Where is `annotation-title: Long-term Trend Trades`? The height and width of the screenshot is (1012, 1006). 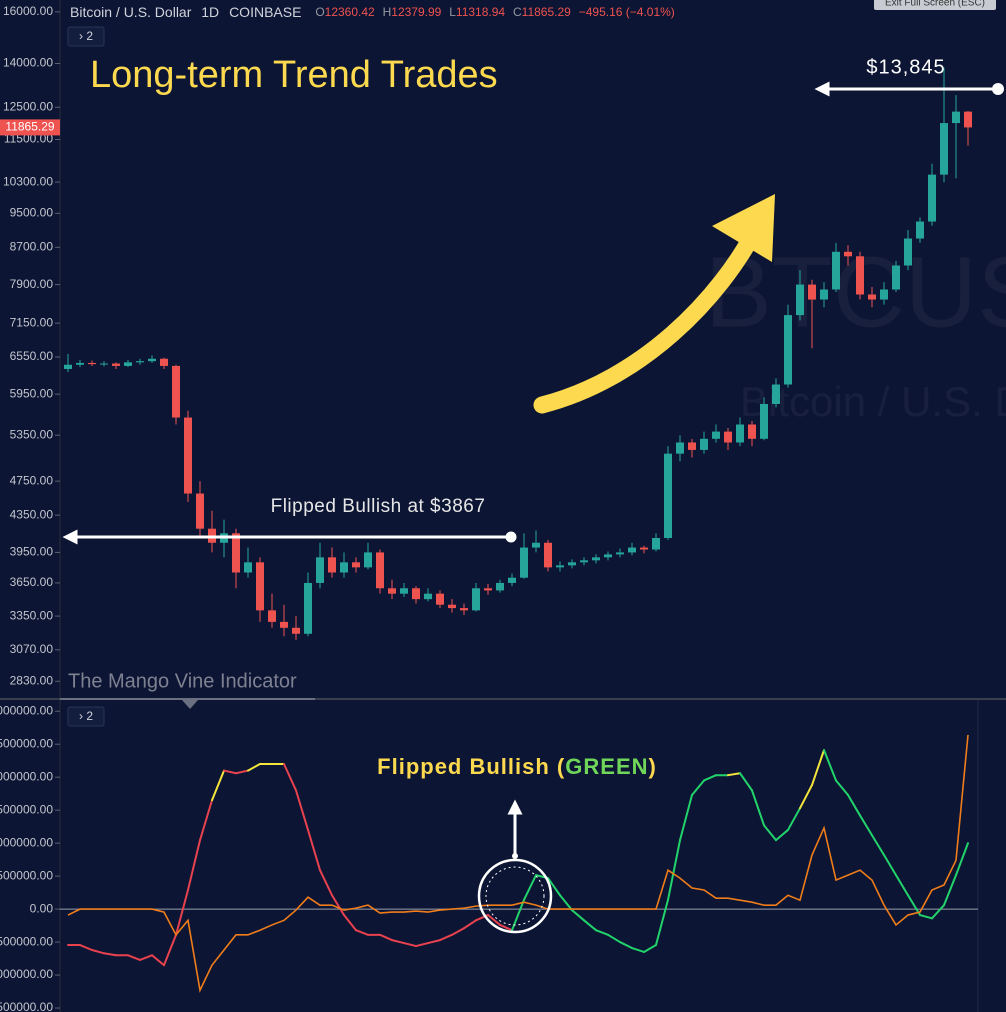 annotation-title: Long-term Trend Trades is located at coordinates (294, 75).